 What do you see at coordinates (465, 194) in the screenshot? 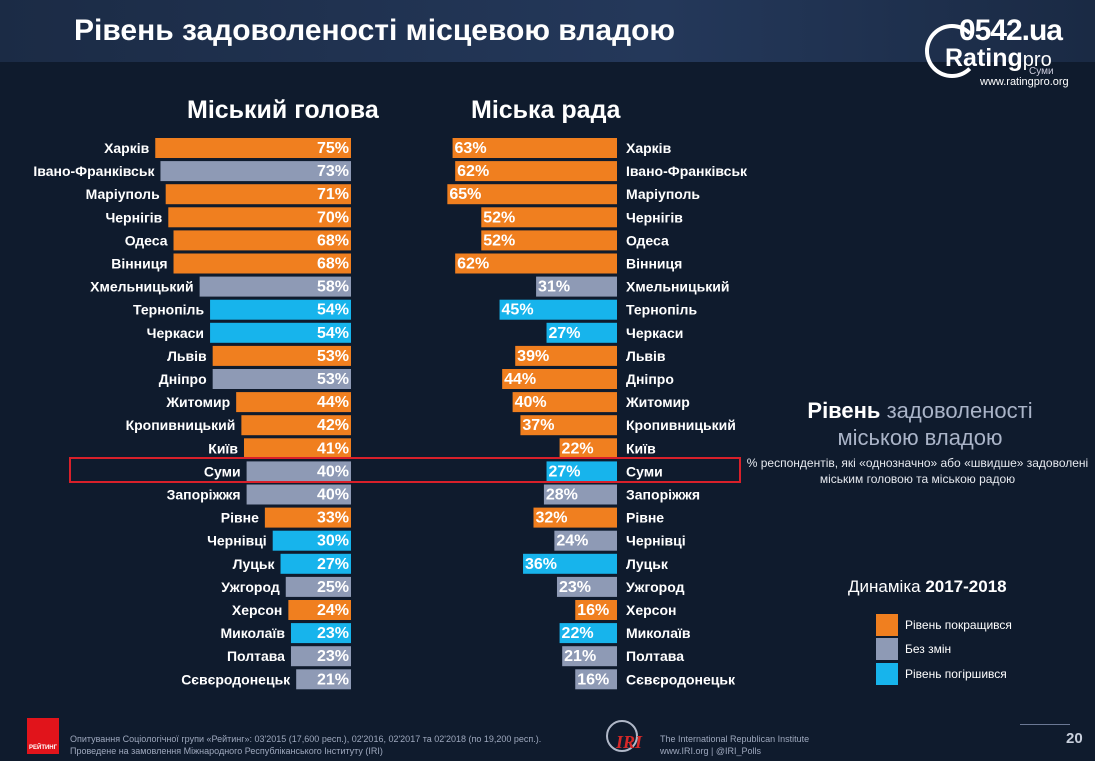
I see `value-label-council: 65%` at bounding box center [465, 194].